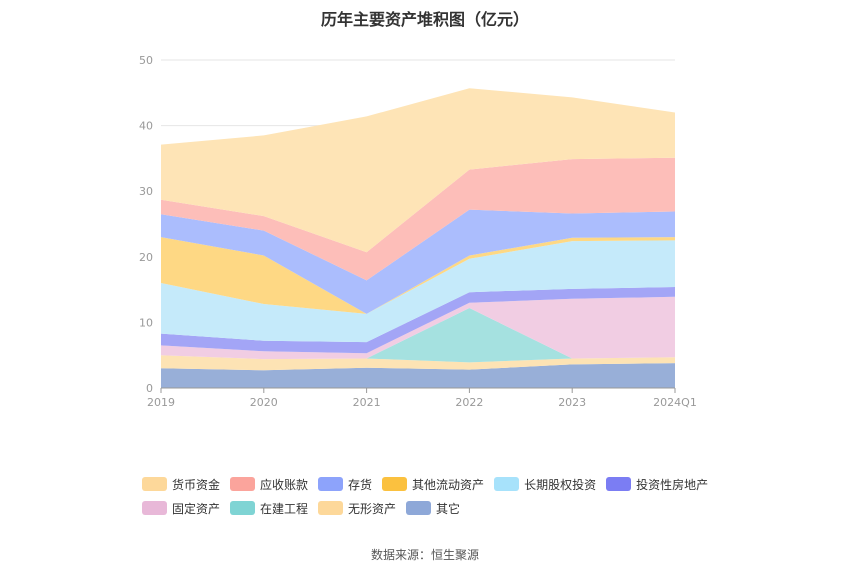 The image size is (850, 575). I want to click on legend-item: 其他流动资产, so click(433, 484).